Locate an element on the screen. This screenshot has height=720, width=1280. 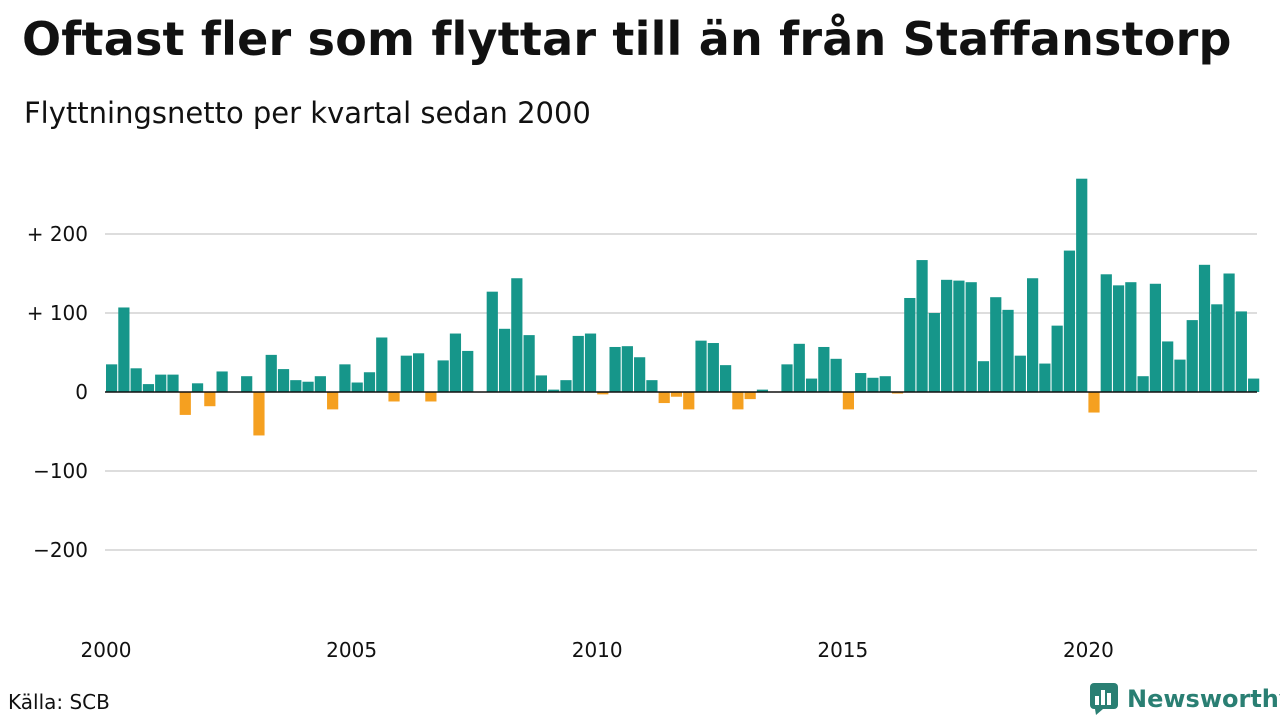
brand-logo: Newsworthy is located at coordinates (1184, 699).